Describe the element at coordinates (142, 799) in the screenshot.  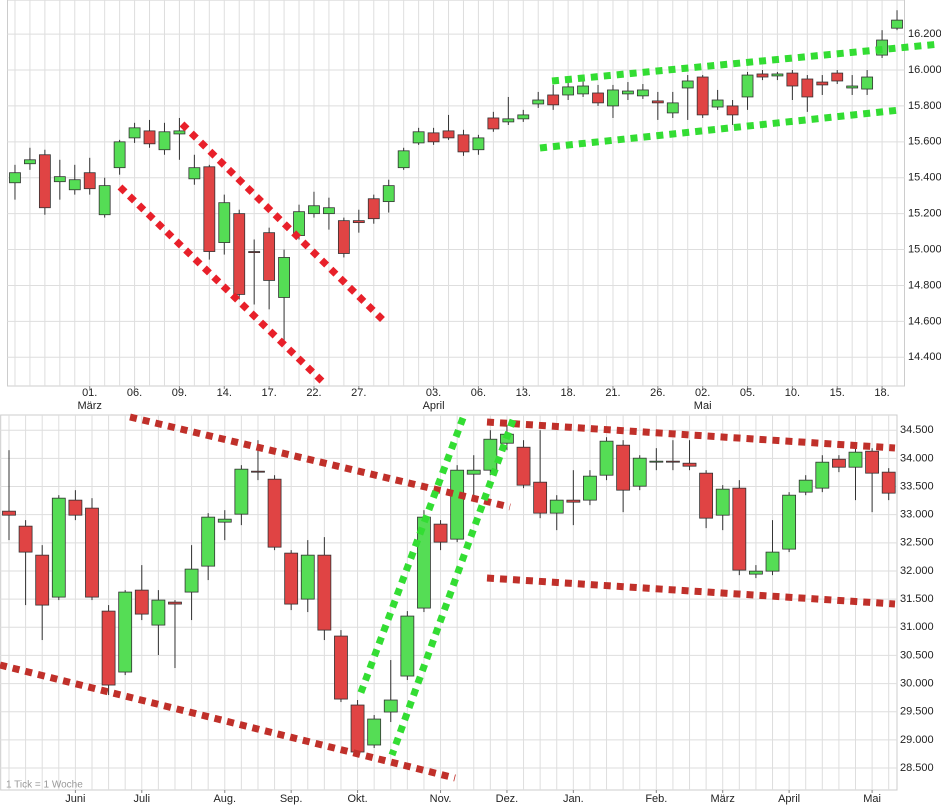
I see `x-tick-label: Juli` at that location.